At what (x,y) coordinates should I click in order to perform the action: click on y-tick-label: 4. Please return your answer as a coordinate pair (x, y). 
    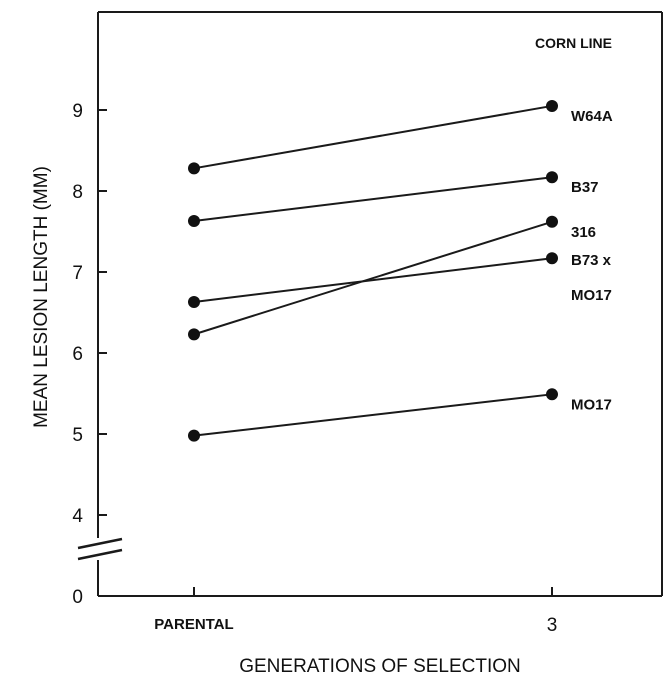
    Looking at the image, I should click on (77, 516).